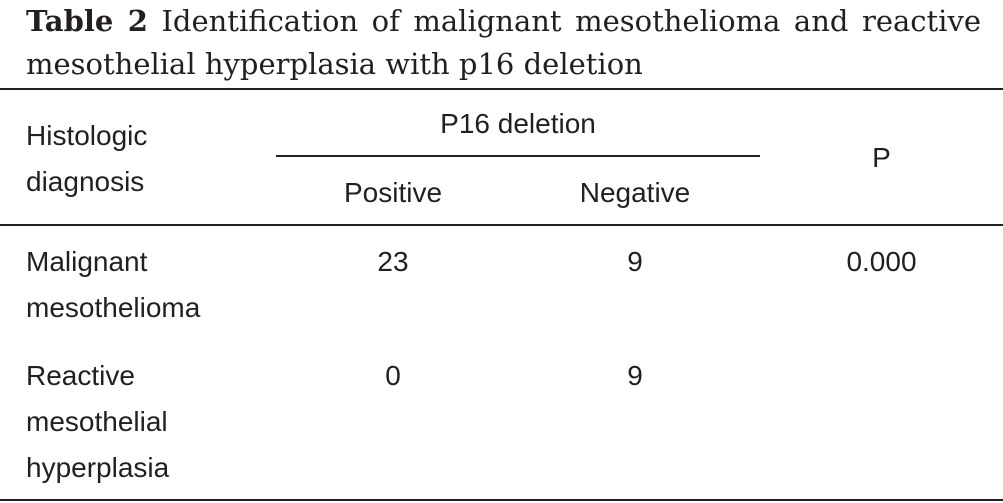 The image size is (1003, 503). Describe the element at coordinates (393, 261) in the screenshot. I see `row-1-positive: 23` at that location.